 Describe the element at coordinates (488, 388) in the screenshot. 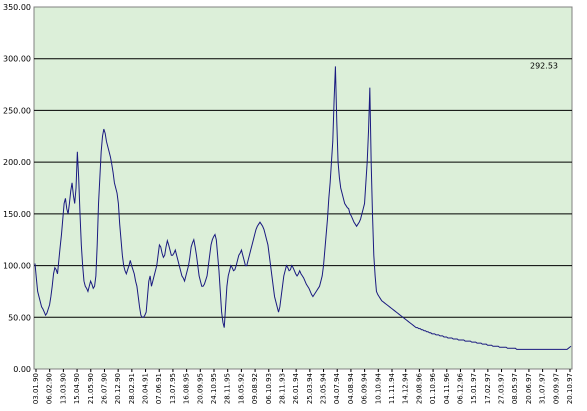

I see `x-tick-label: 17.02.97` at that location.